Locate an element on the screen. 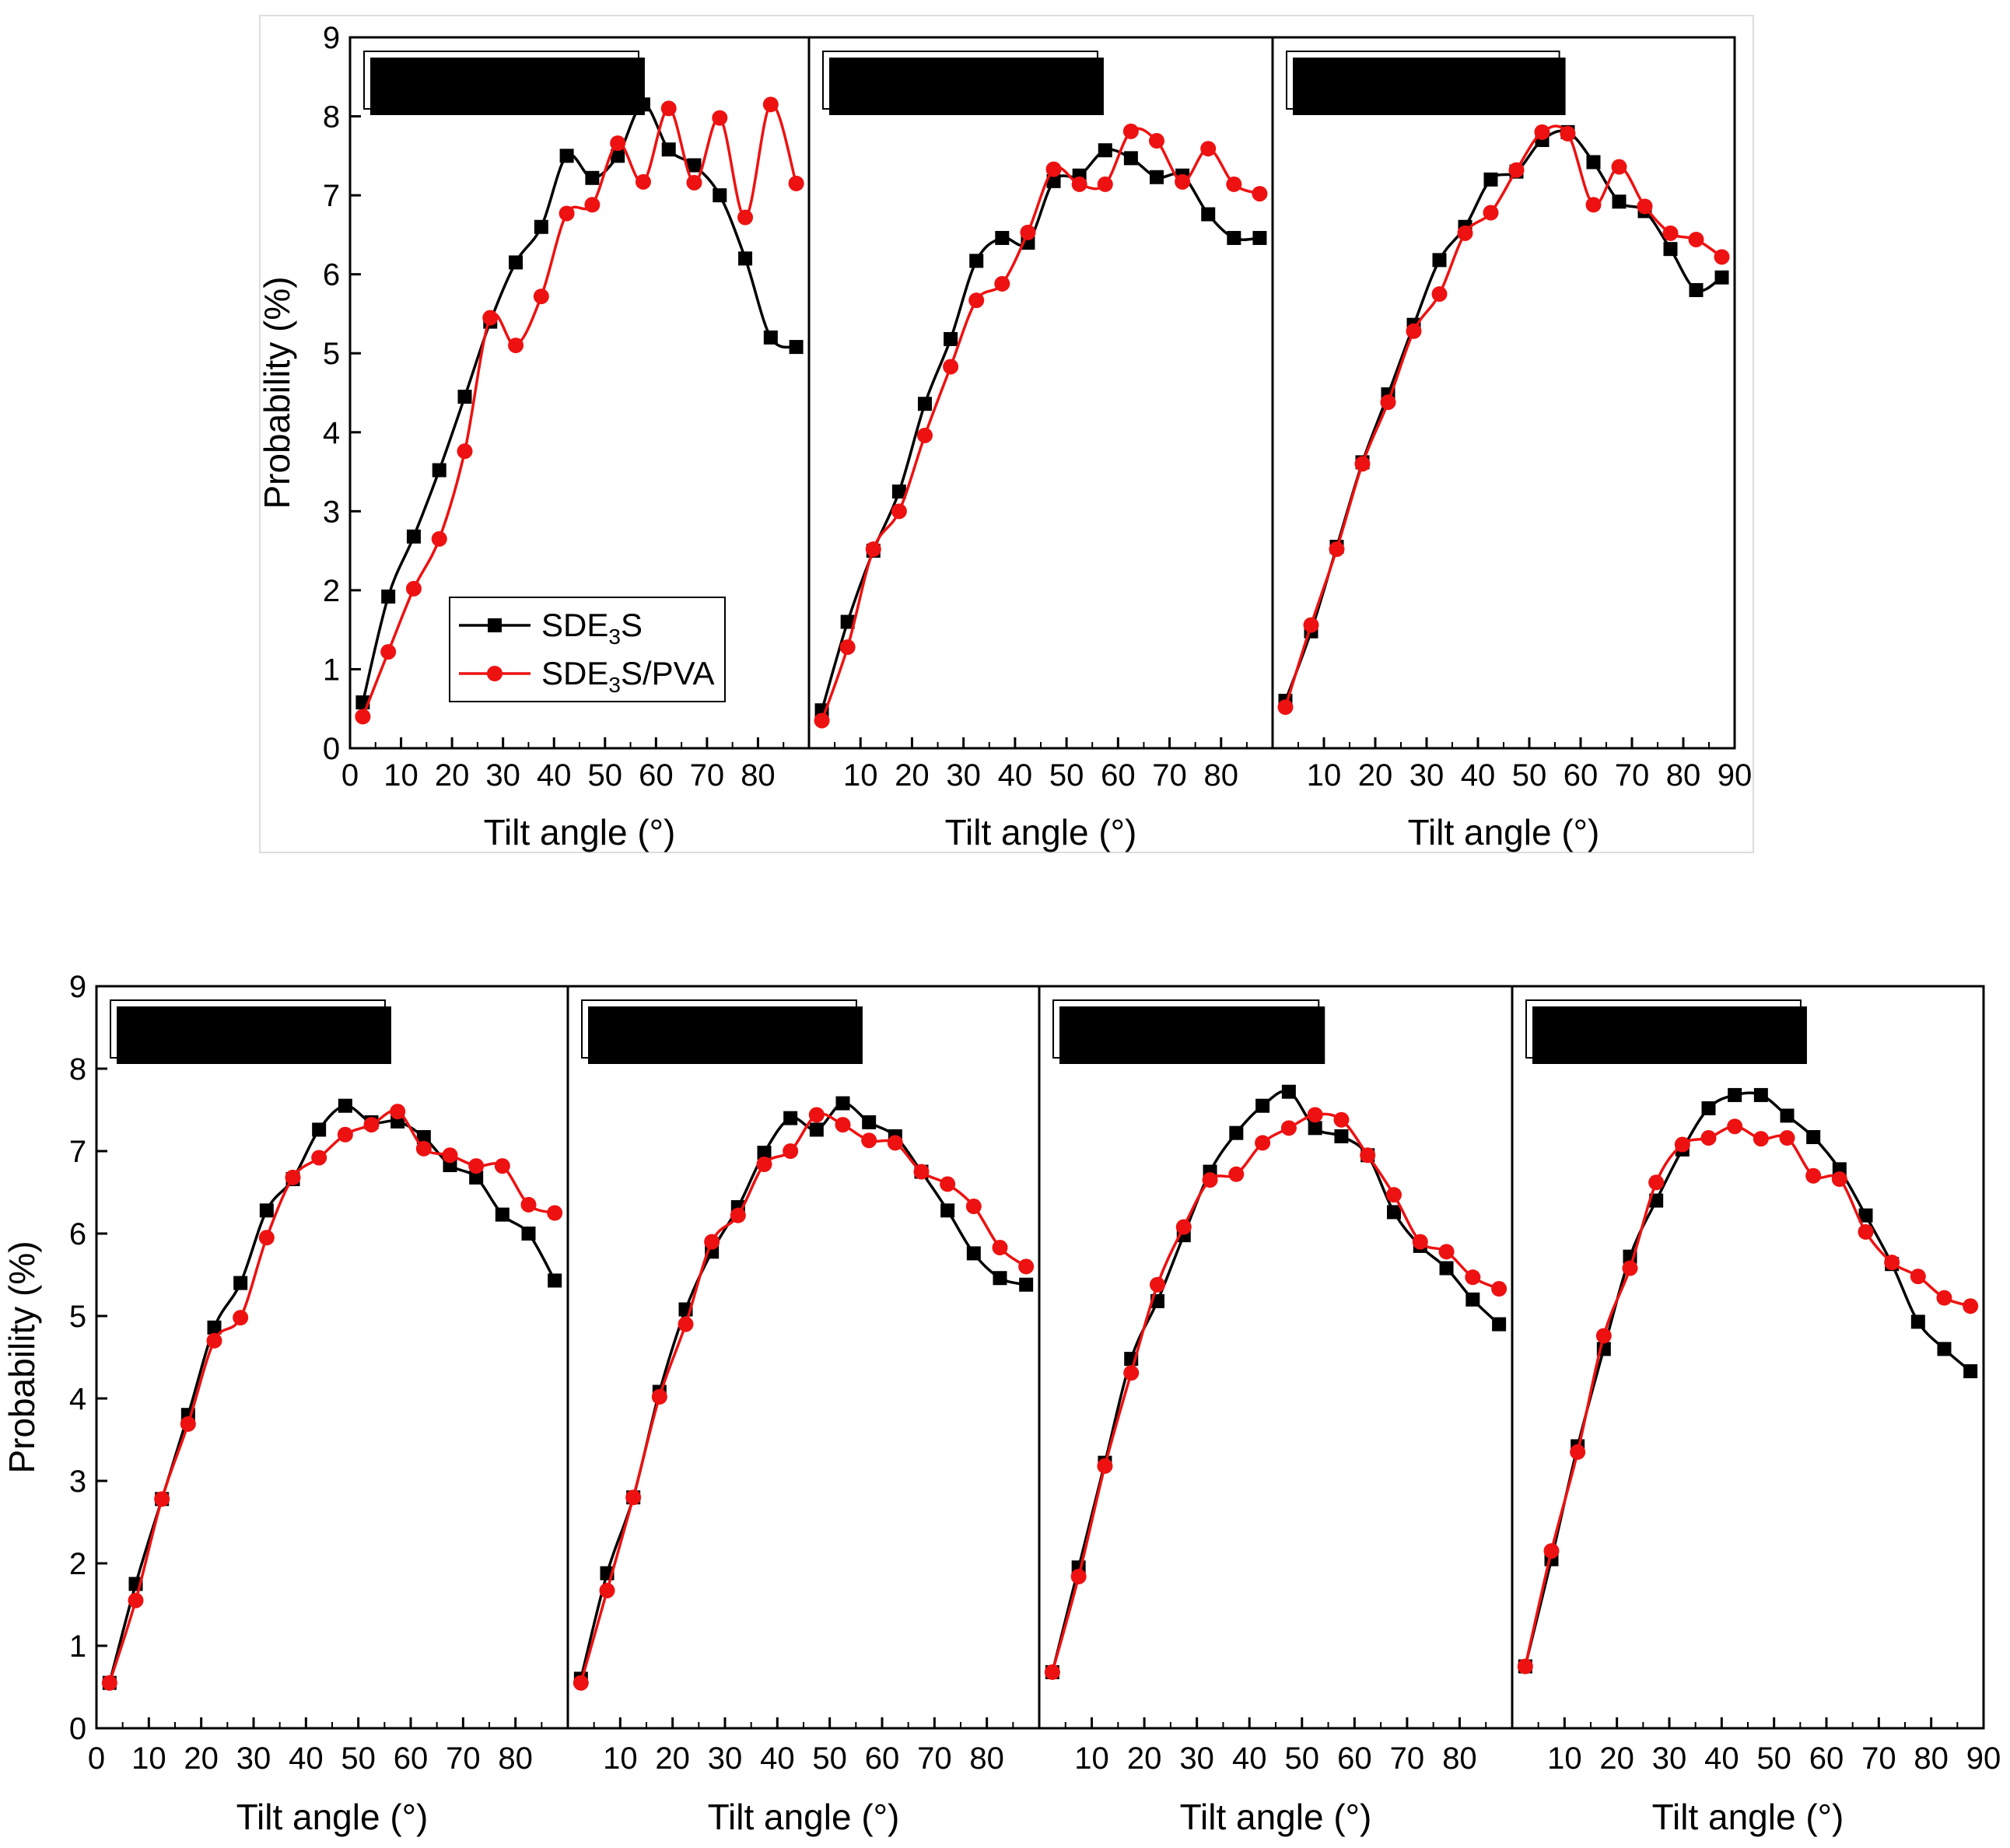 The height and width of the screenshot is (1848, 2010). x-tick-label: 60 is located at coordinates (1354, 1759).